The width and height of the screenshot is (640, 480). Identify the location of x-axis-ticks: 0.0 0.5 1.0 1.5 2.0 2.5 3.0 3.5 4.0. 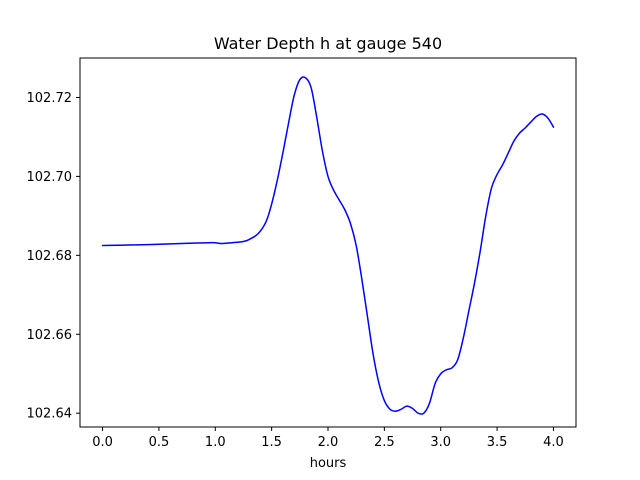
(328, 438).